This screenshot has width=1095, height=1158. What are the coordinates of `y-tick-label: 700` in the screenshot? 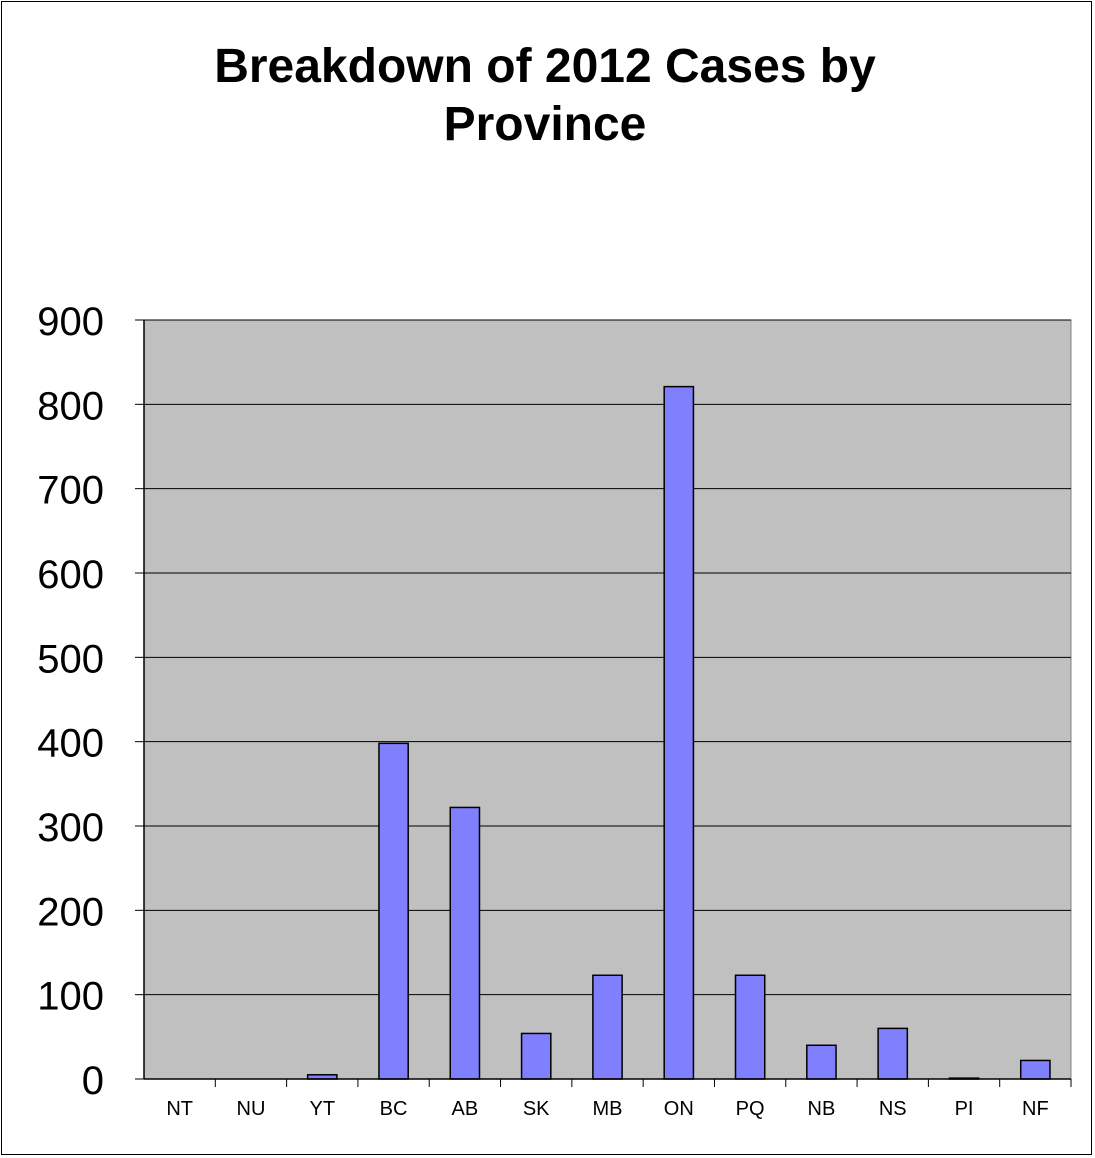 It's located at (70, 491).